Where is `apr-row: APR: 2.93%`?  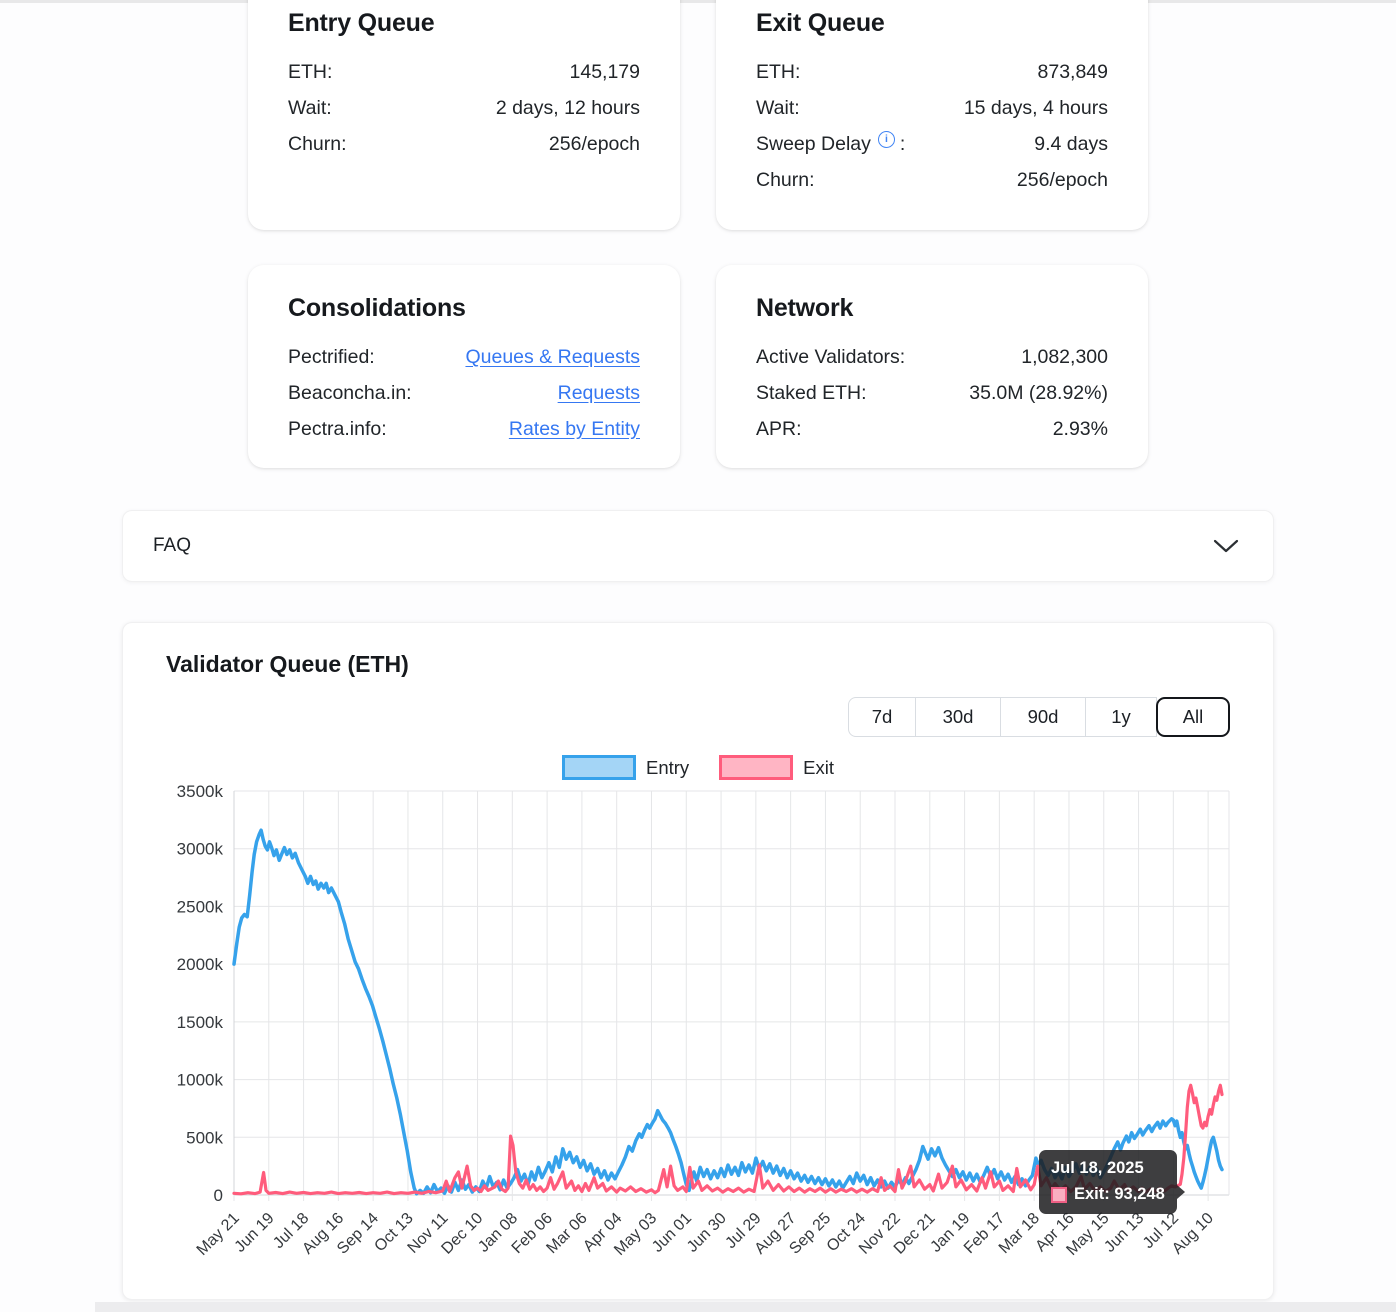
apr-row: APR: 2.93% is located at coordinates (932, 429).